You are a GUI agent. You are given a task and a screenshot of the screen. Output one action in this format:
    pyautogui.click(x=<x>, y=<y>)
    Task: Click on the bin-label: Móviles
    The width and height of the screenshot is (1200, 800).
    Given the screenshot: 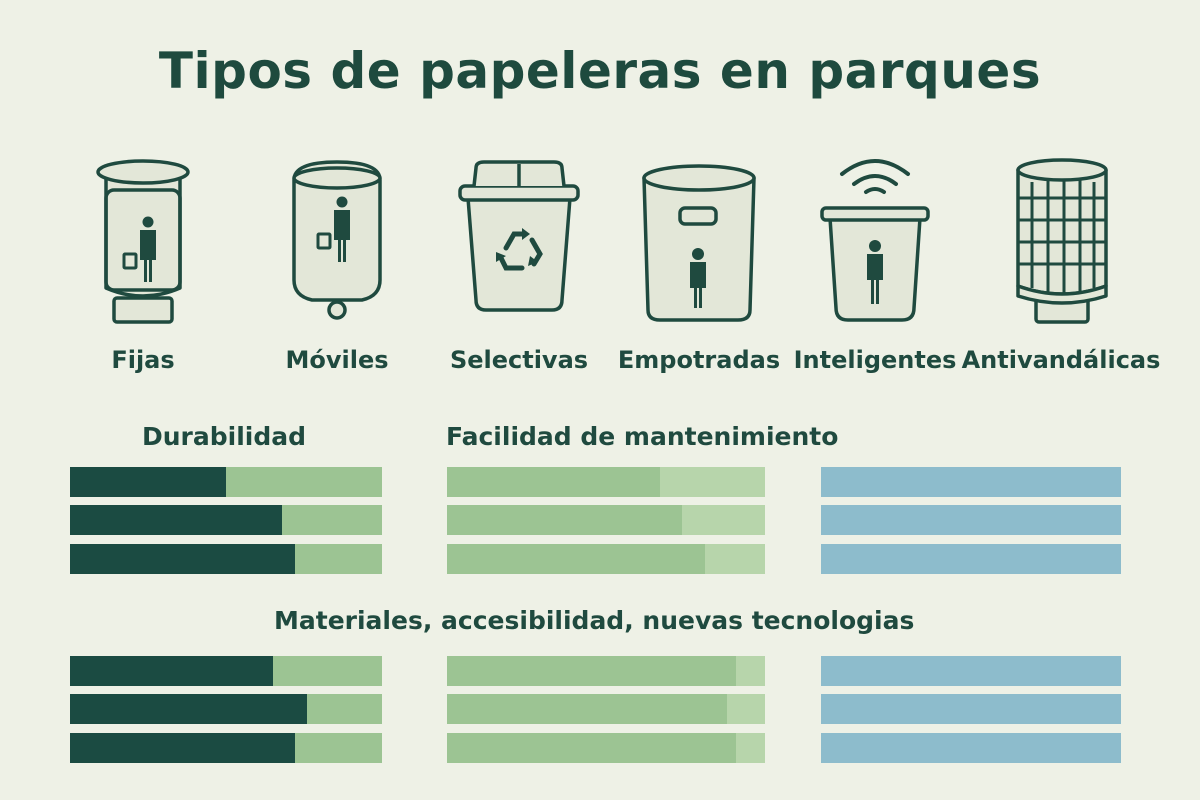 What is the action you would take?
    pyautogui.click(x=337, y=360)
    